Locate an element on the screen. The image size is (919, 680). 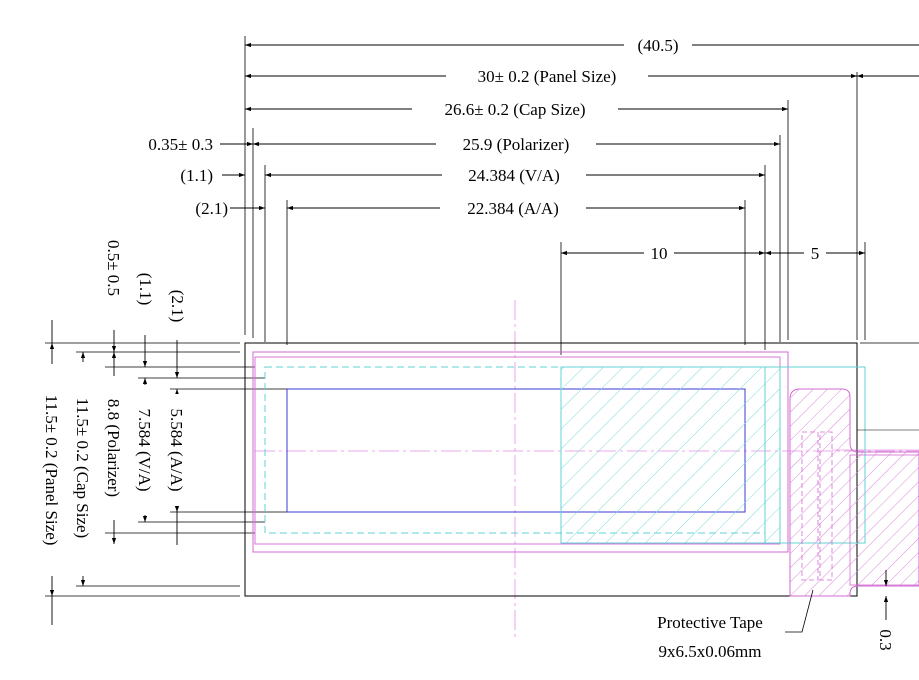
dim-v-polarizer-label: 8.8 (Polarizer) is located at coordinates (113, 448).